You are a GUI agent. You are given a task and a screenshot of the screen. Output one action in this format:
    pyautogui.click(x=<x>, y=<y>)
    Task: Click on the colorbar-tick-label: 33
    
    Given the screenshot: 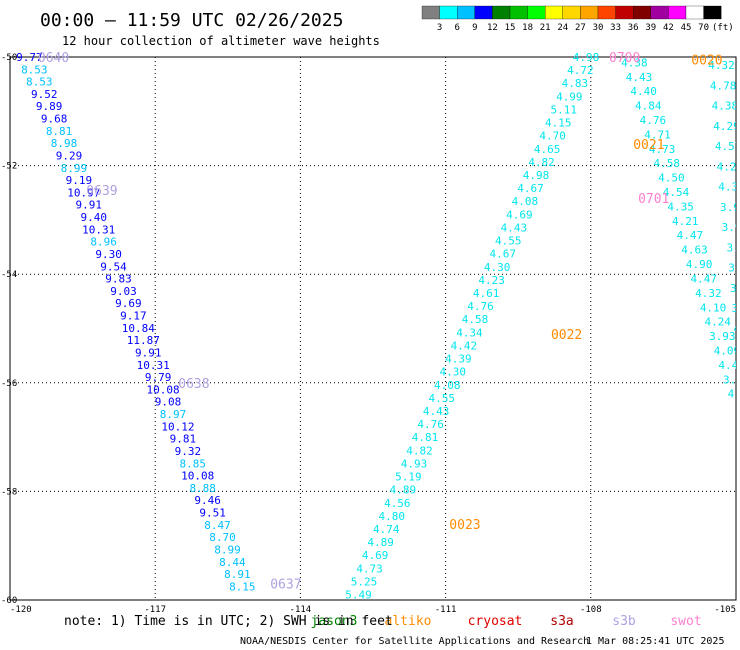 What is the action you would take?
    pyautogui.click(x=615, y=28)
    